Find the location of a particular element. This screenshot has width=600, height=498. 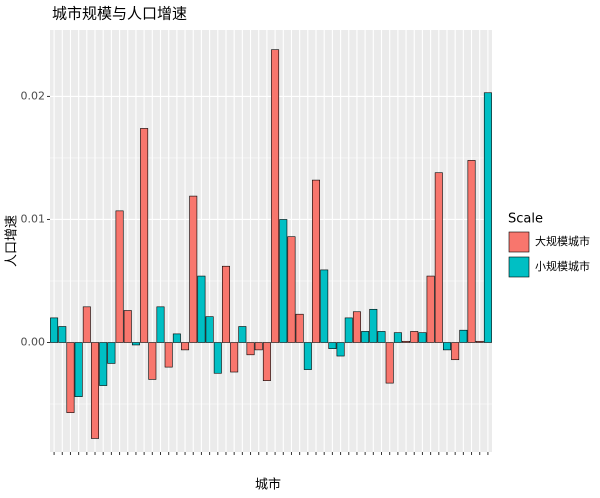

x-axis-title: 城市 is located at coordinates (268, 485).